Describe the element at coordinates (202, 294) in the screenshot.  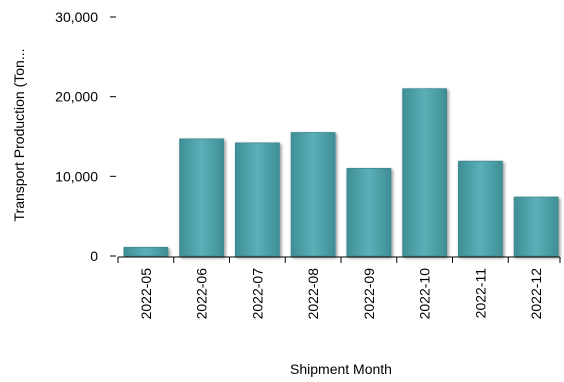
I see `x-tick-label: 2022-06` at that location.